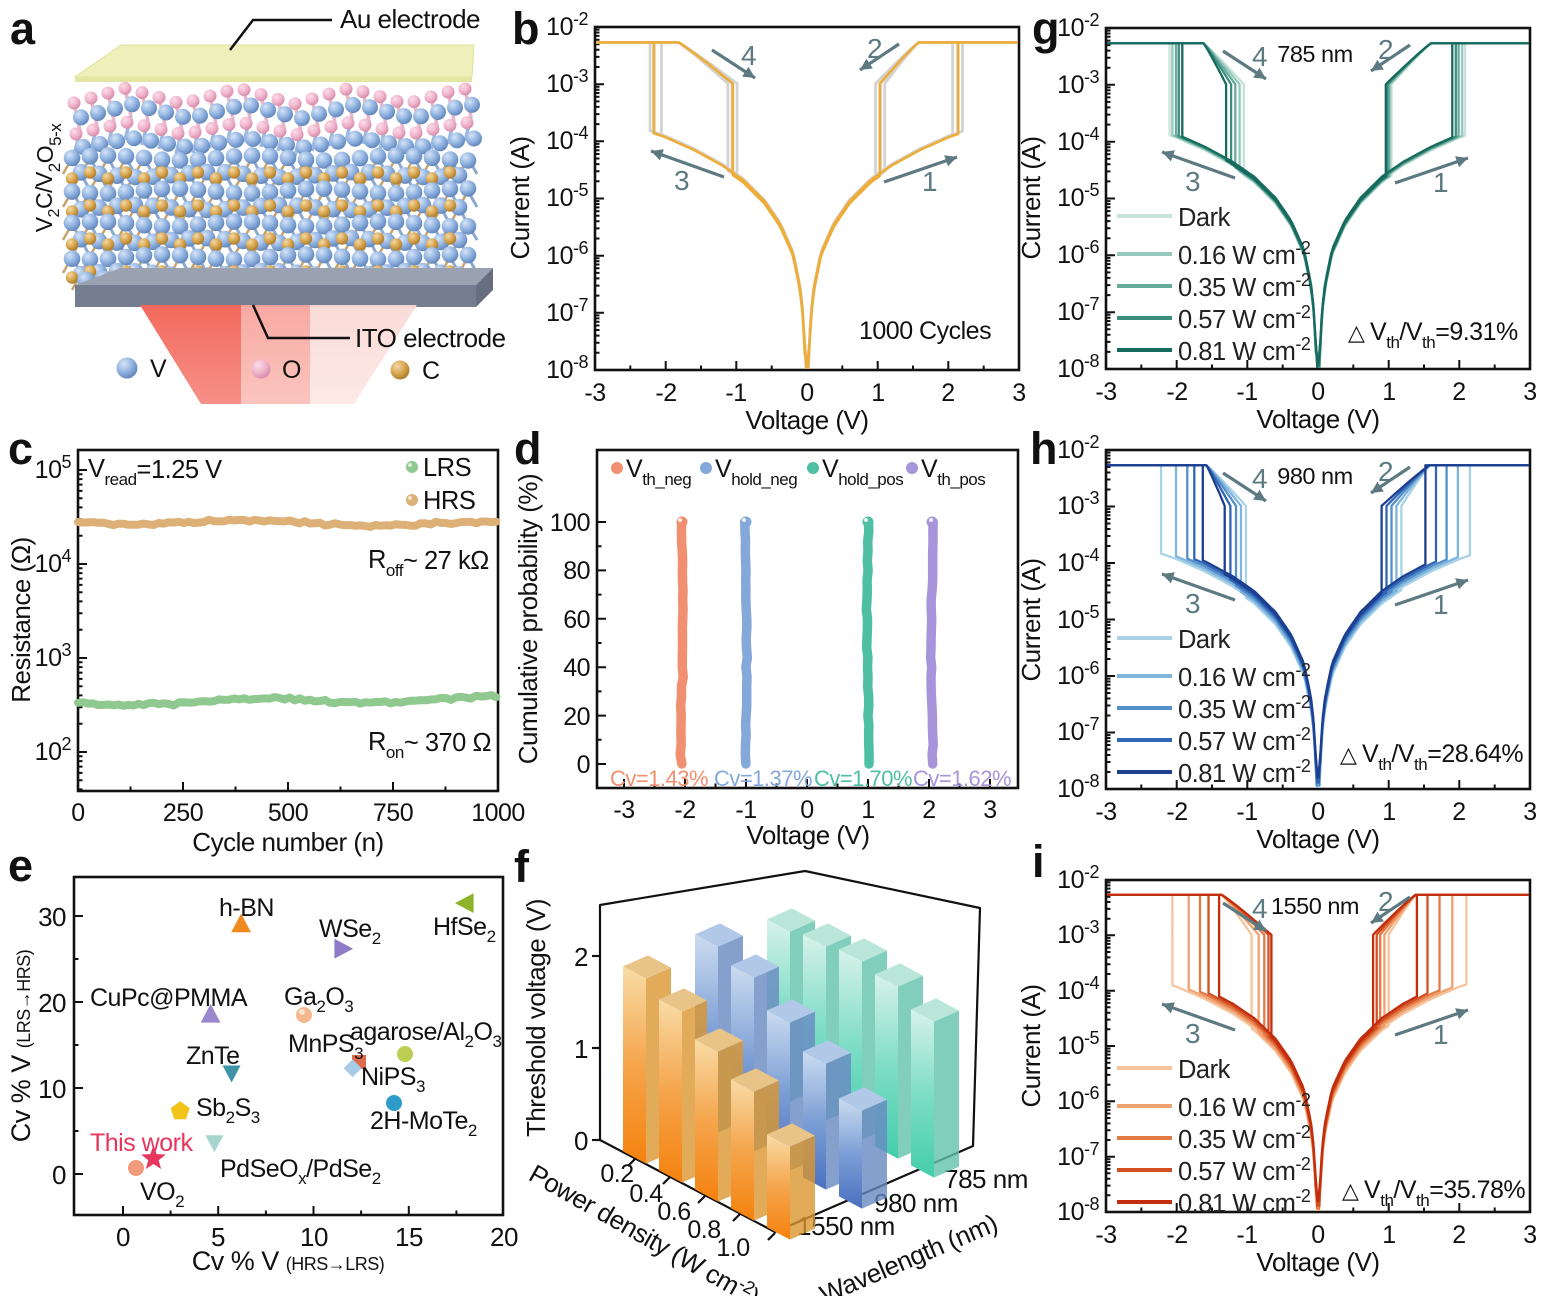  I want to click on svg-text: 30, so click(52, 917).